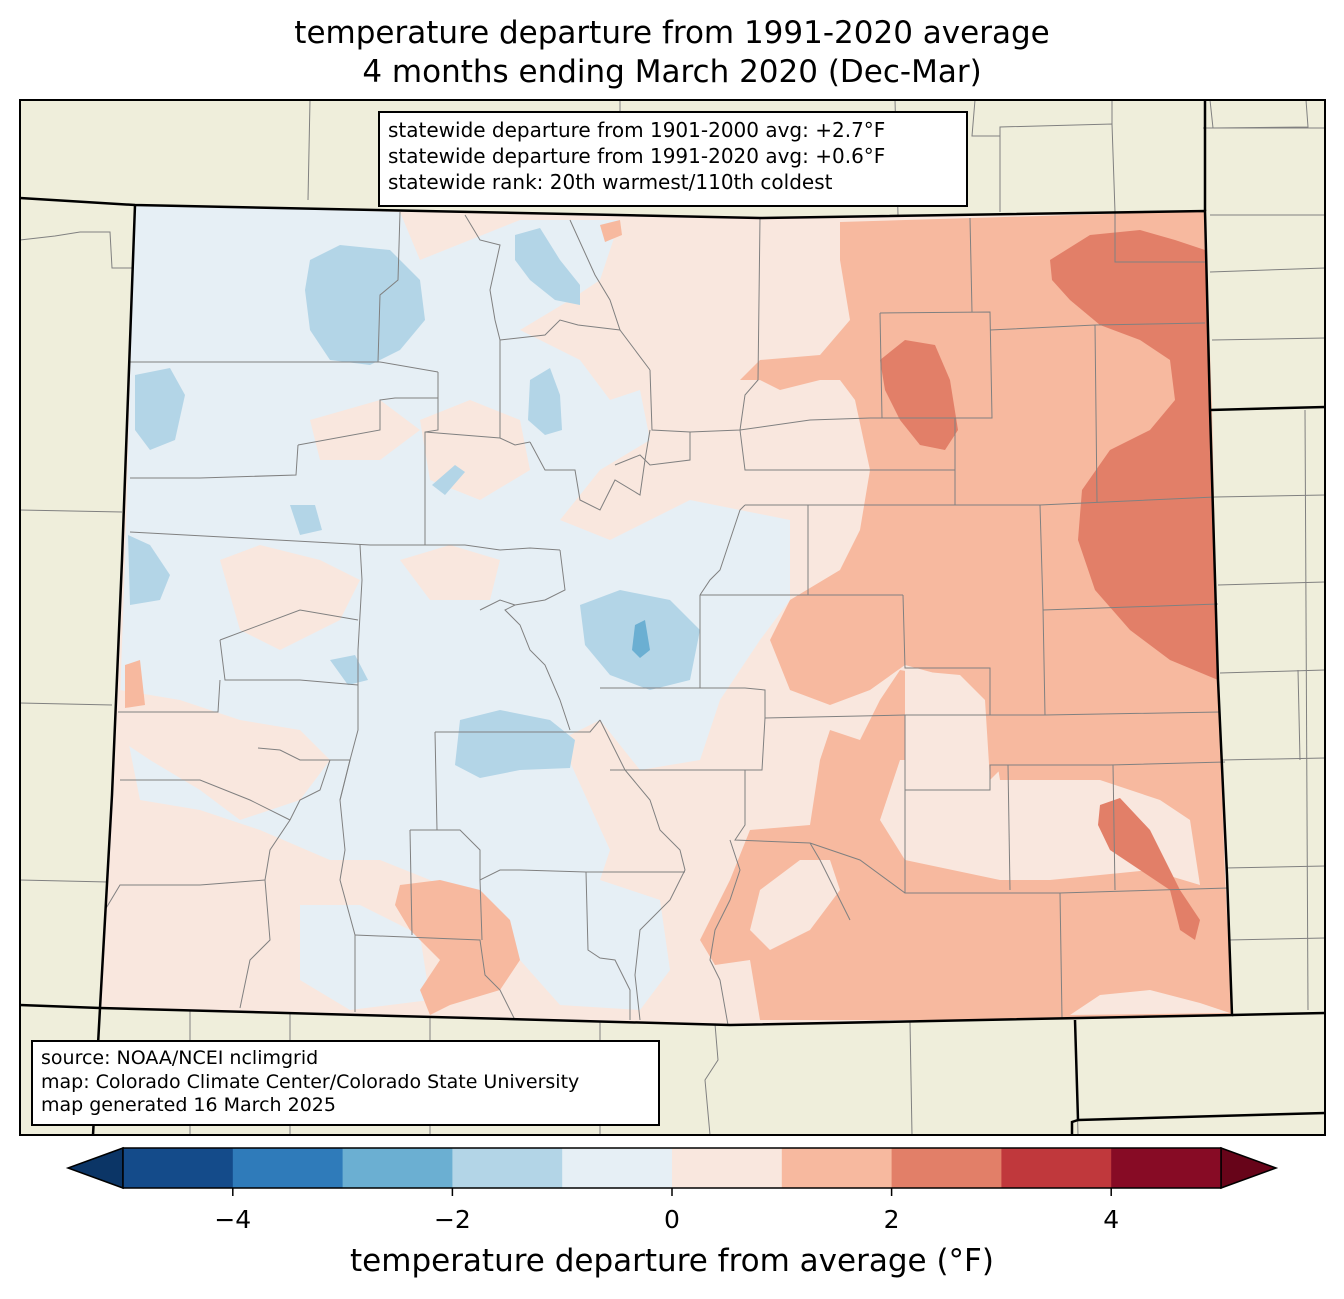 The width and height of the screenshot is (1344, 1299). I want to click on strong-cool-spot, so click(641, 639).